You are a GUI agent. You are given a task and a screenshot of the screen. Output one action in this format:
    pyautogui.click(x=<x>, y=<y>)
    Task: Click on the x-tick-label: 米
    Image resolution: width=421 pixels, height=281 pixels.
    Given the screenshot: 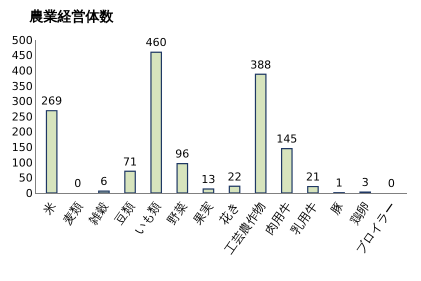 What is the action you would take?
    pyautogui.click(x=50, y=209)
    